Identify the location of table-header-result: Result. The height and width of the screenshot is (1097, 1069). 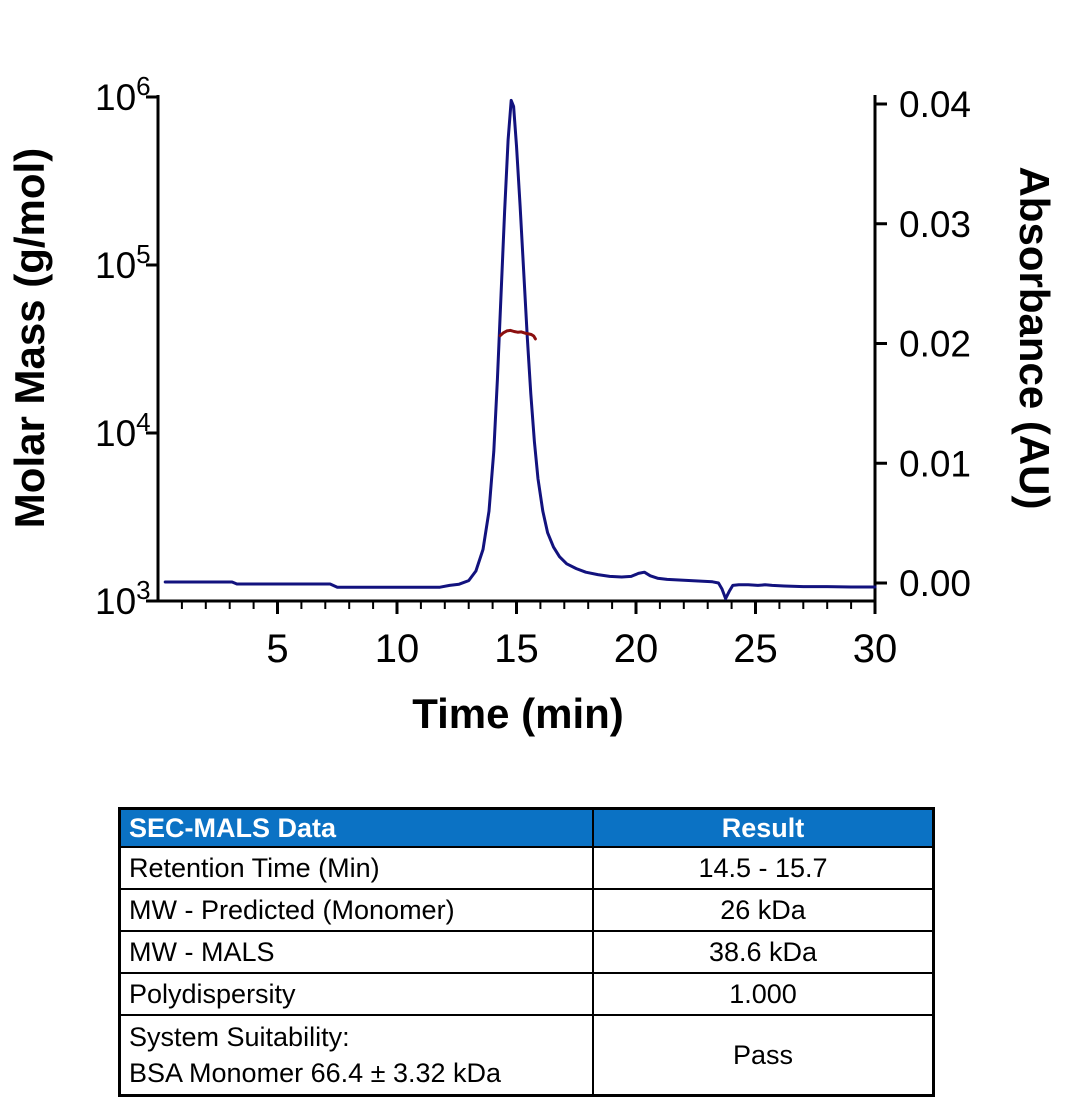
(763, 827).